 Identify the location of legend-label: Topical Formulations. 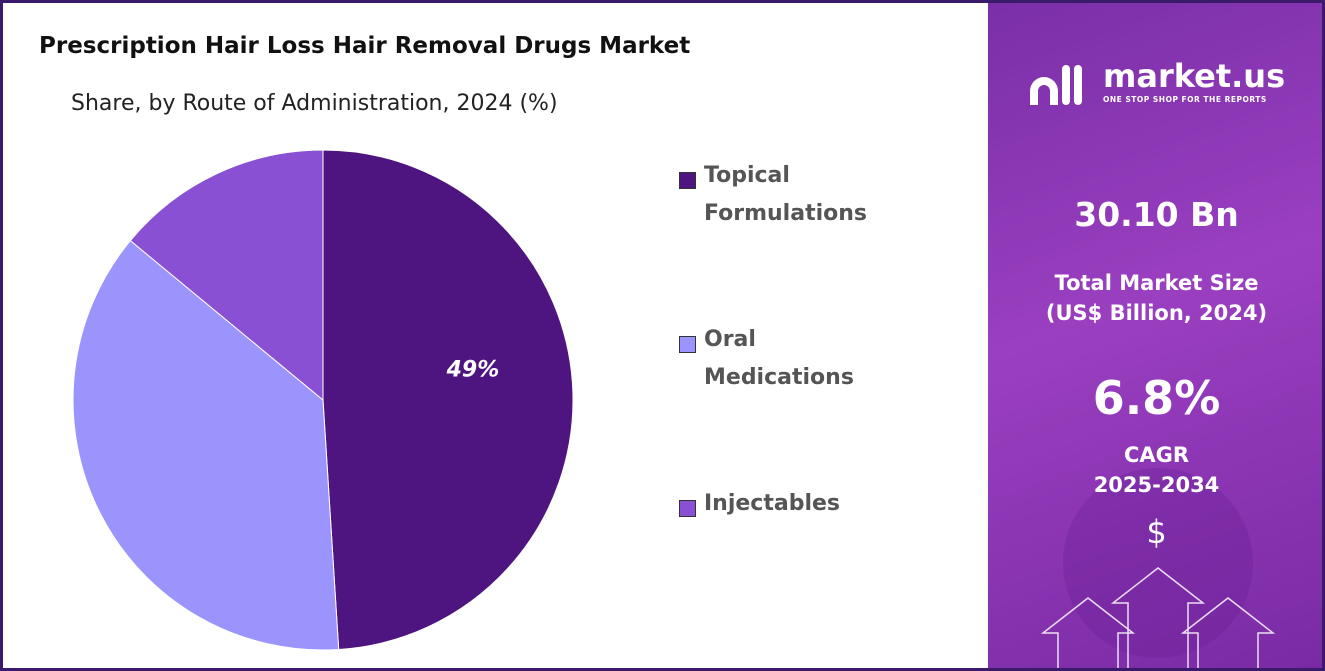
(786, 194).